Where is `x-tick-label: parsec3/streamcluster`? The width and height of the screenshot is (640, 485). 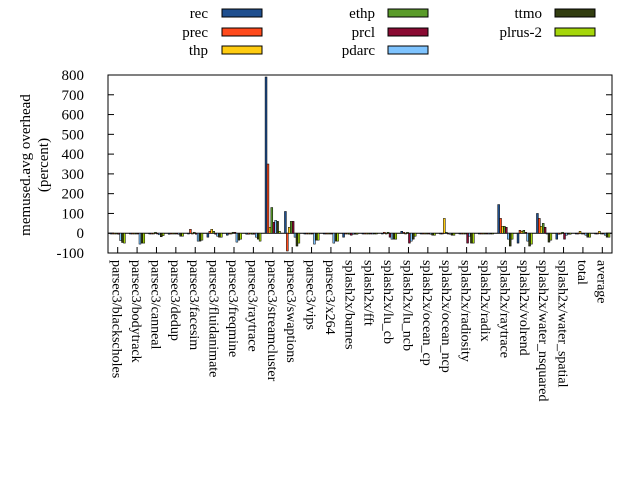
x-tick-label: parsec3/streamcluster is located at coordinates (271, 321).